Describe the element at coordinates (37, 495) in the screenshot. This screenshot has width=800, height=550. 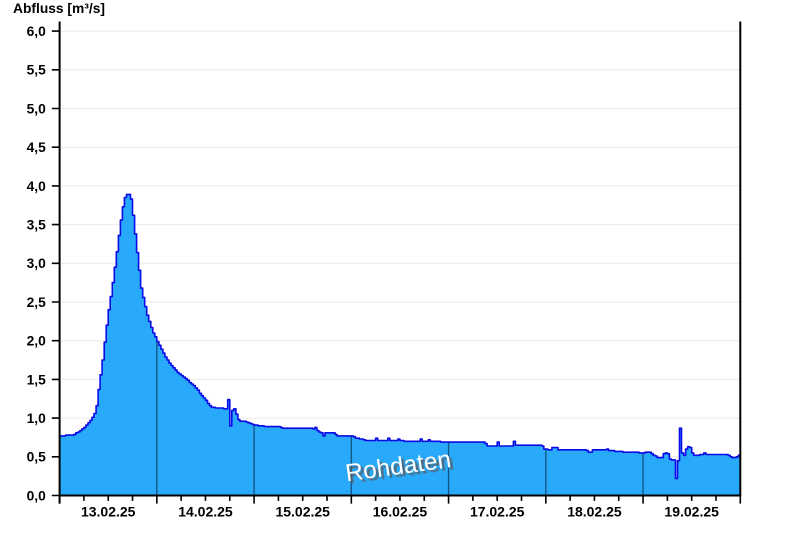
I see `svg-text: 0,0` at that location.